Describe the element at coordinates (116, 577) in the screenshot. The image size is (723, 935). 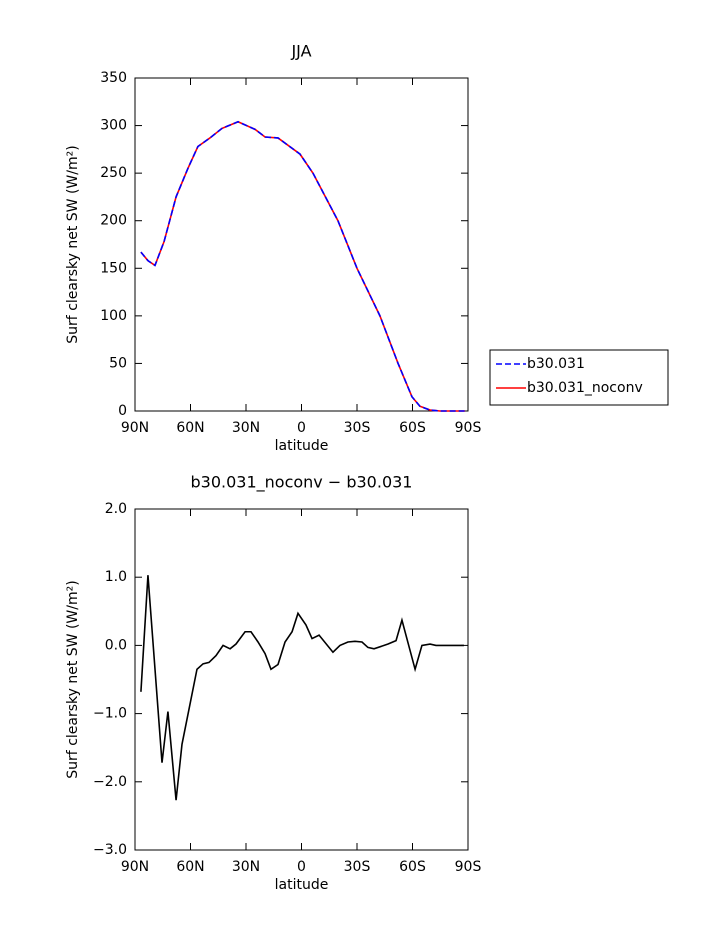
I see `y-tick-label: 1.0` at that location.